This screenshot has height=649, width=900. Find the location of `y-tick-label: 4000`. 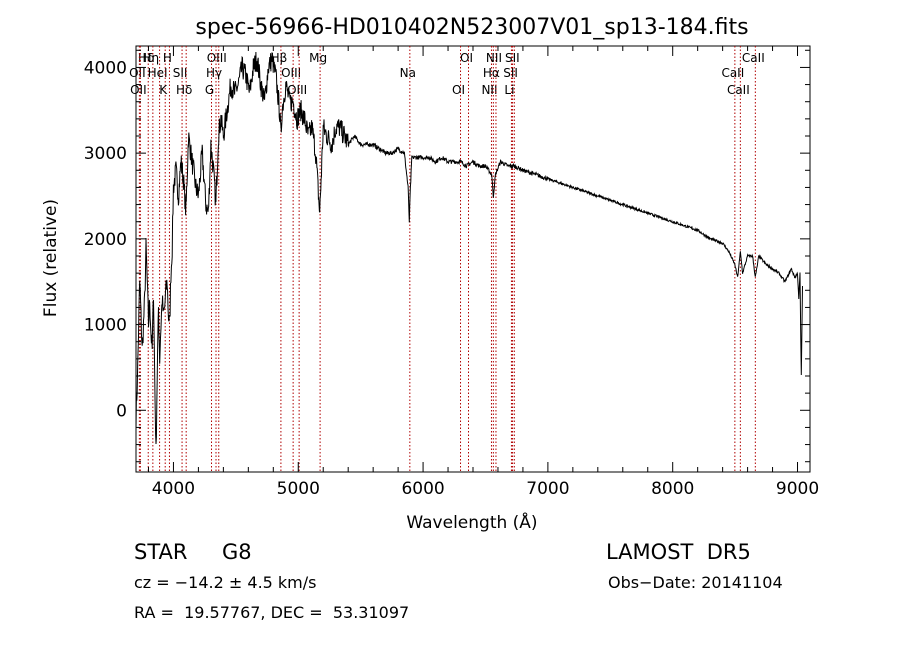

y-tick-label: 4000 is located at coordinates (105, 68).